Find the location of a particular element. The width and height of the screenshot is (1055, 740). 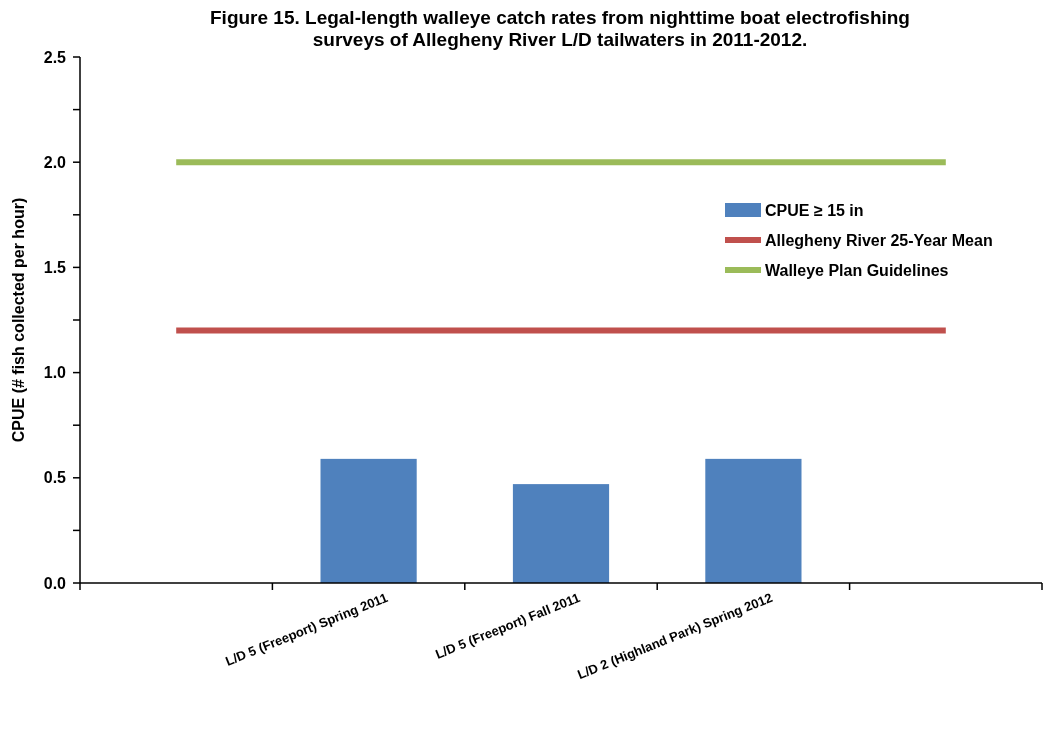

y-tick-label: 1.5 is located at coordinates (55, 267).